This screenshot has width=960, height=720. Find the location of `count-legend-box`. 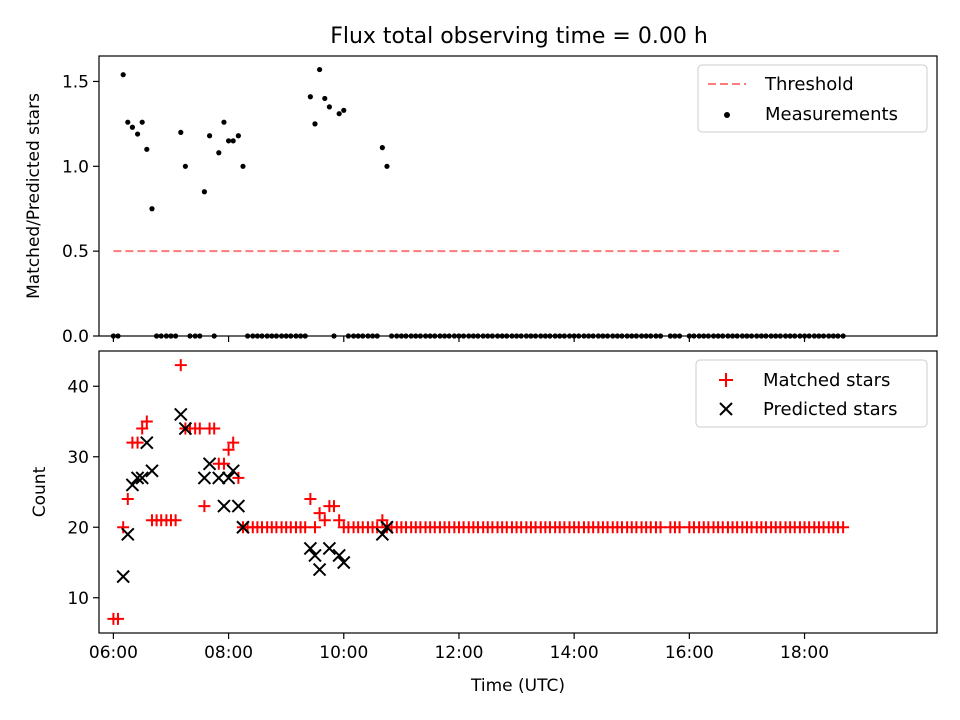

count-legend-box is located at coordinates (811, 393).